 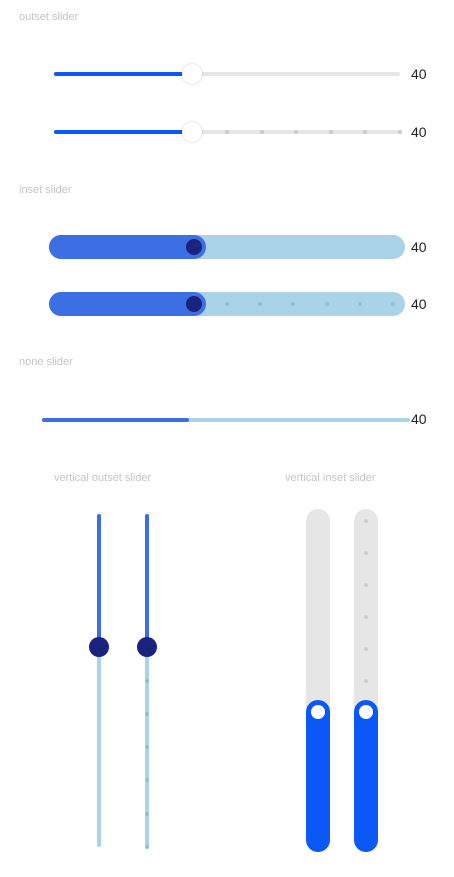 I want to click on none-slider-value: 40, so click(x=419, y=419).